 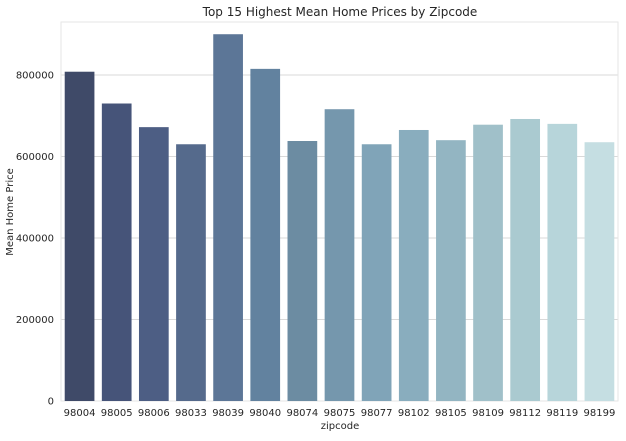 I want to click on y-tick-label: 800000, so click(x=35, y=75).